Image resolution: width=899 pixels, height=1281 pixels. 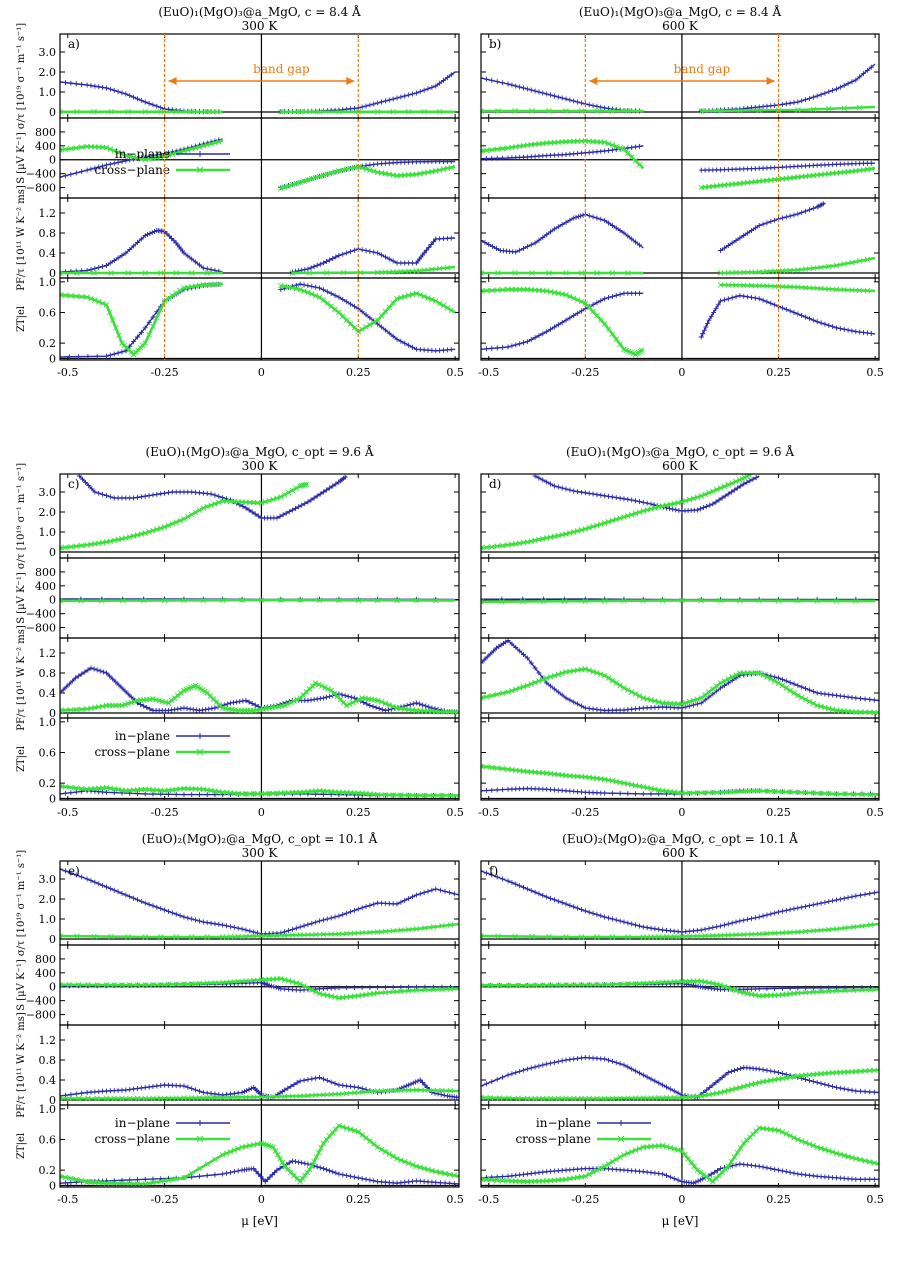 What do you see at coordinates (368, 308) in the screenshot?
I see `series-line` at bounding box center [368, 308].